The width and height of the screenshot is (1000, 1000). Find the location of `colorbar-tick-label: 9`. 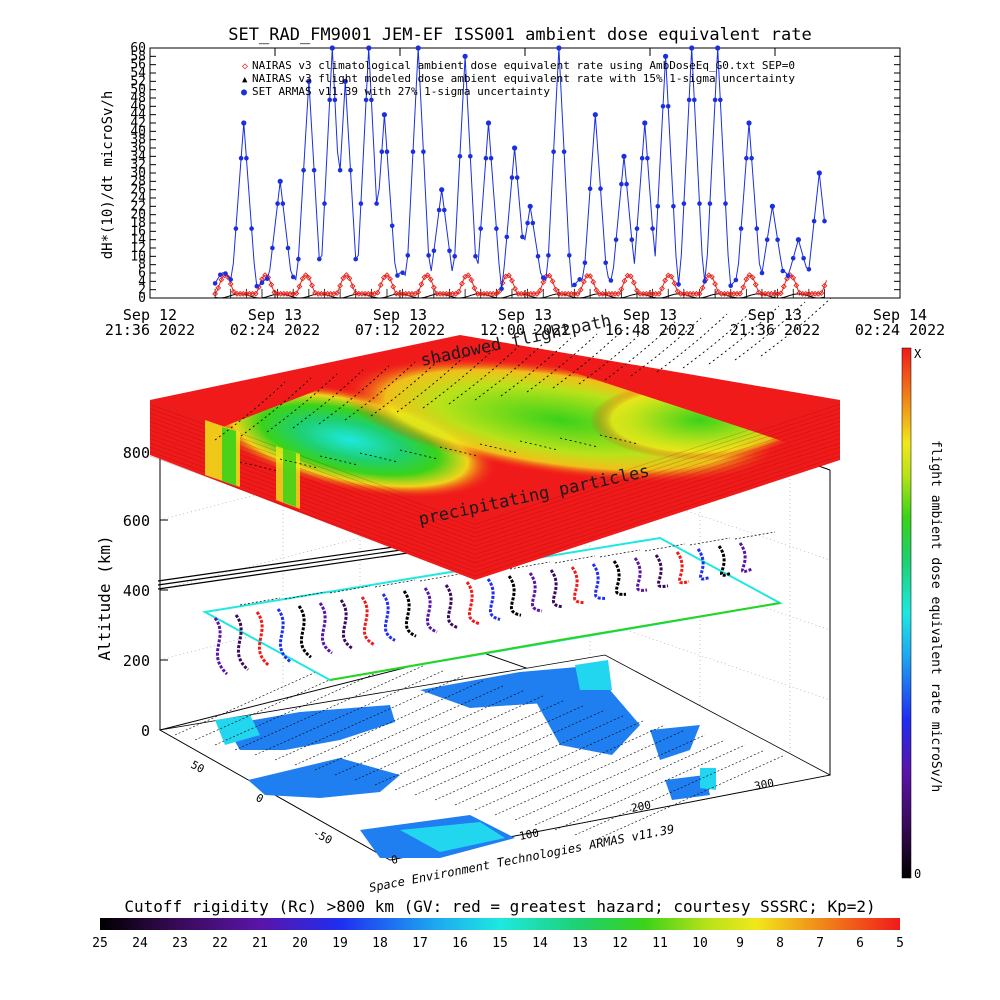

colorbar-tick-label: 9 is located at coordinates (740, 943).